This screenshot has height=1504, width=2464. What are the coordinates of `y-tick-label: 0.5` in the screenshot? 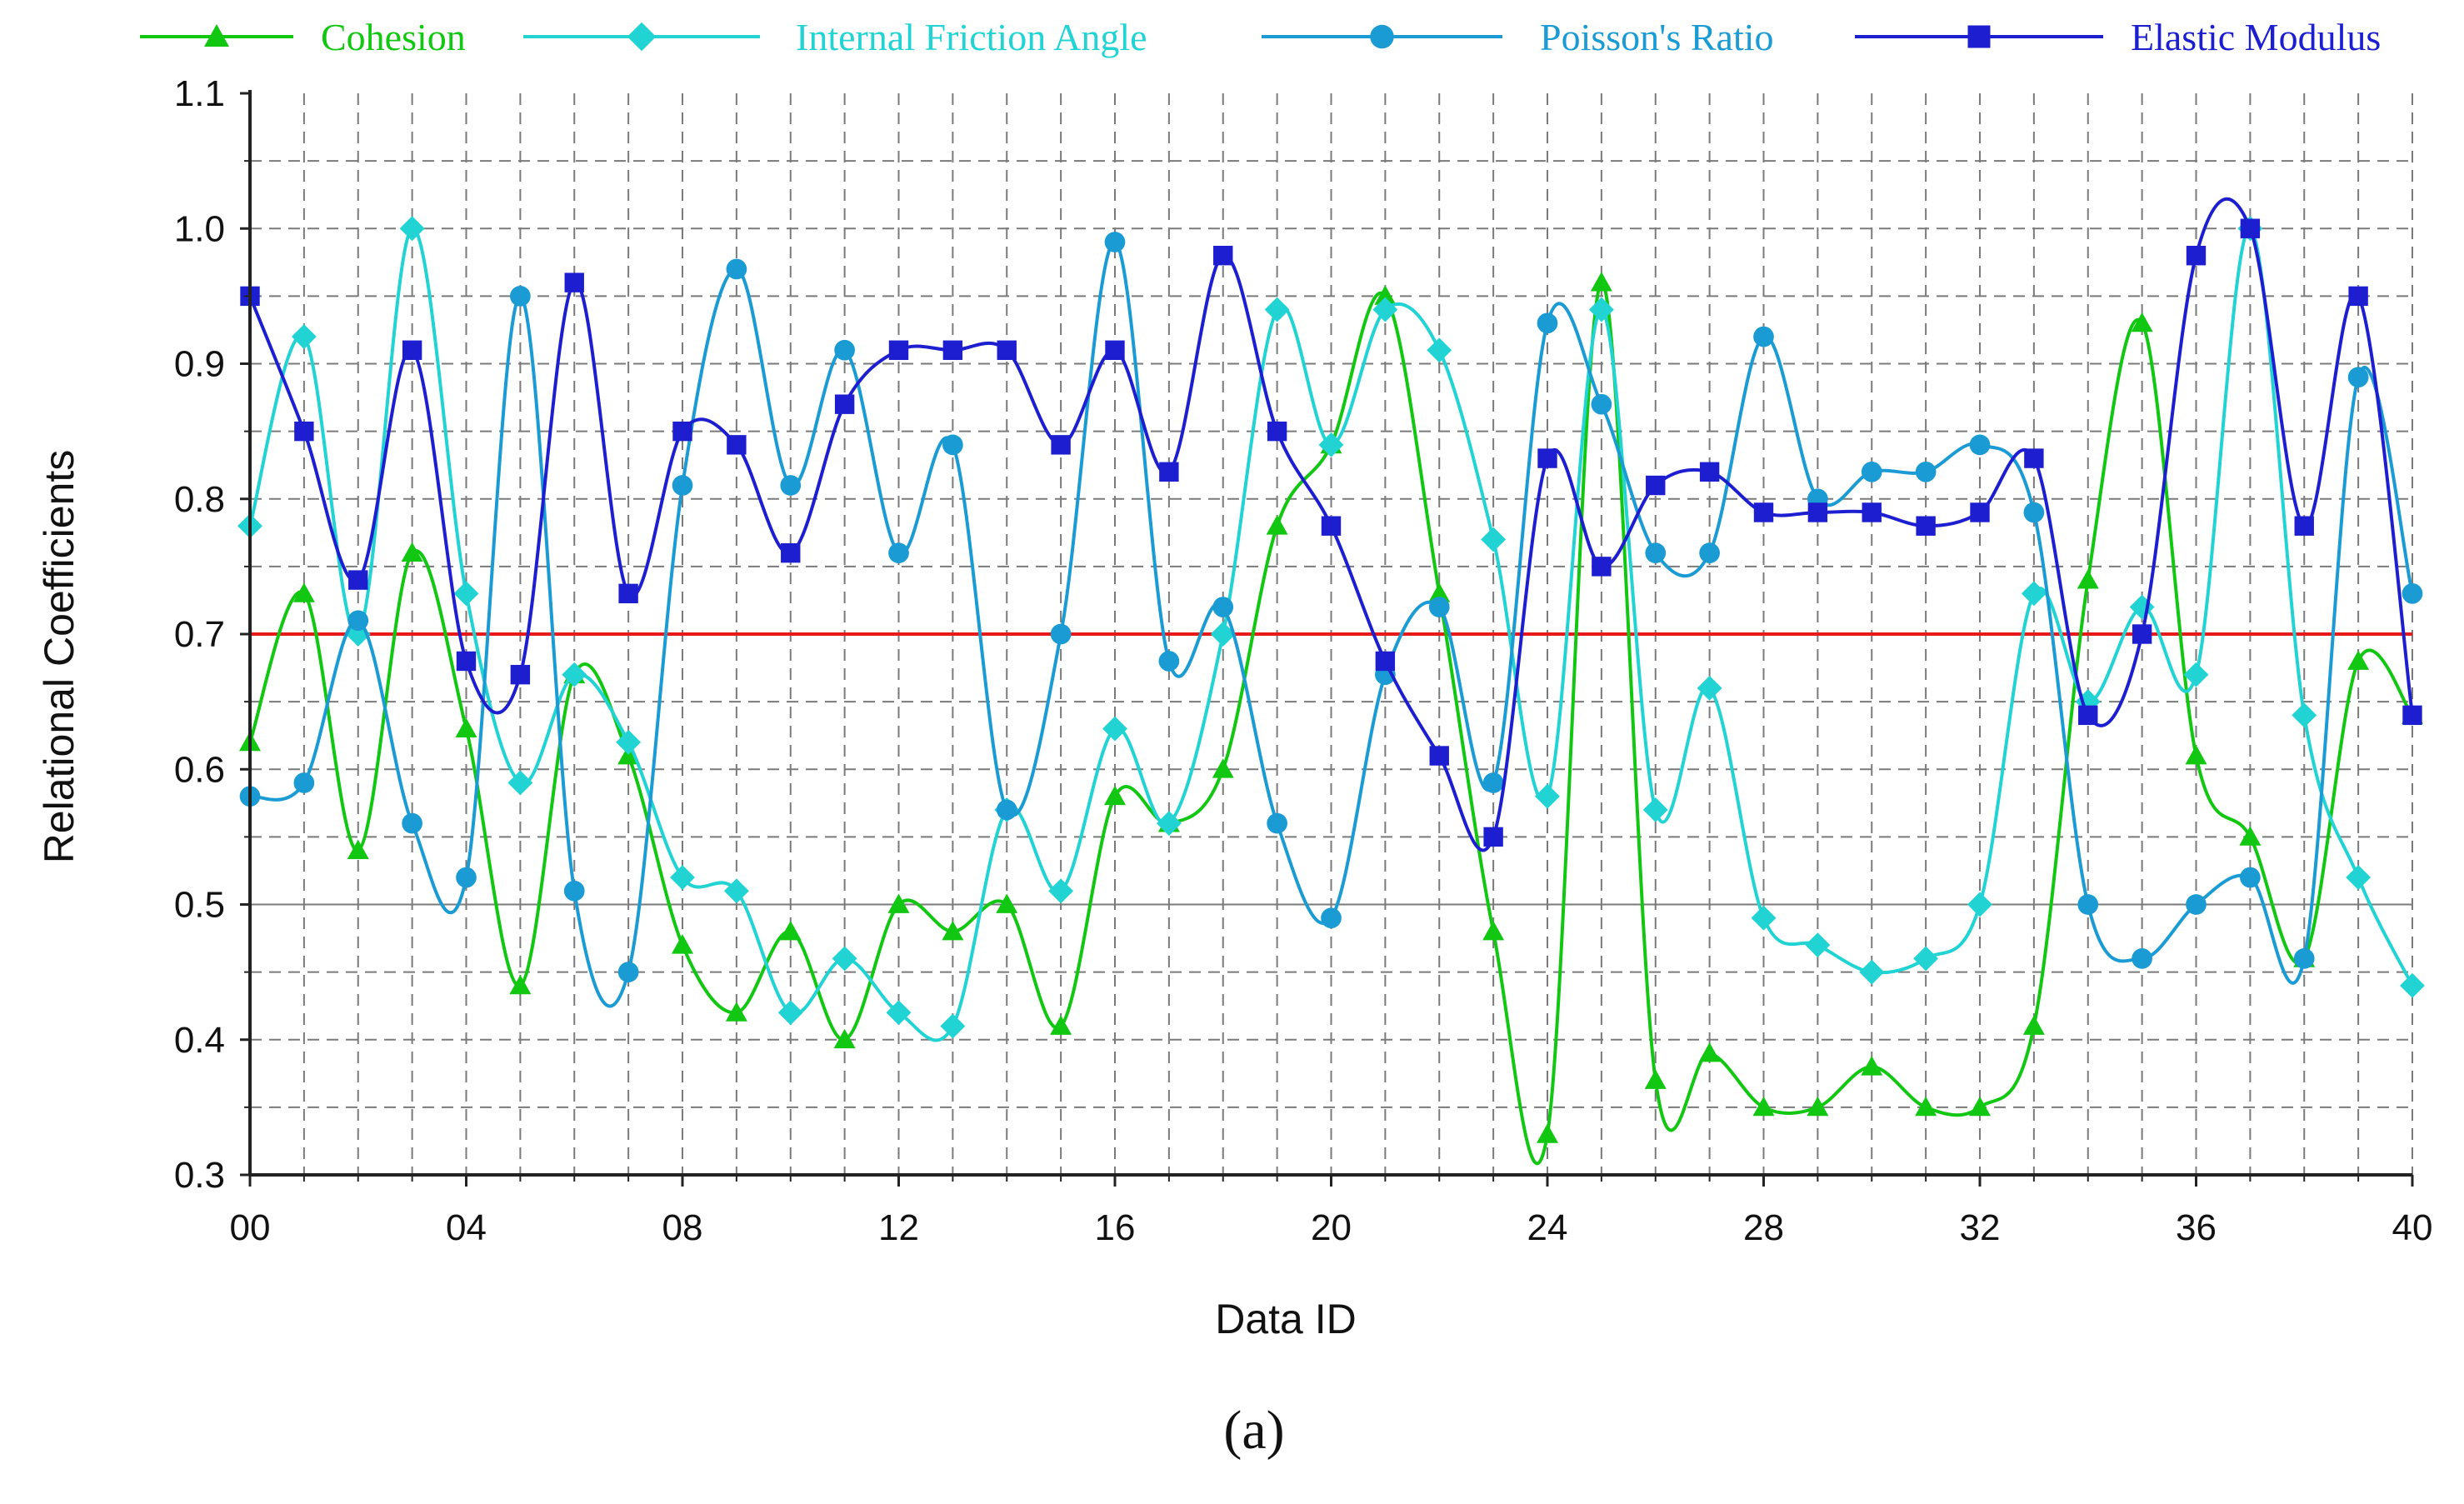 It's located at (199, 905).